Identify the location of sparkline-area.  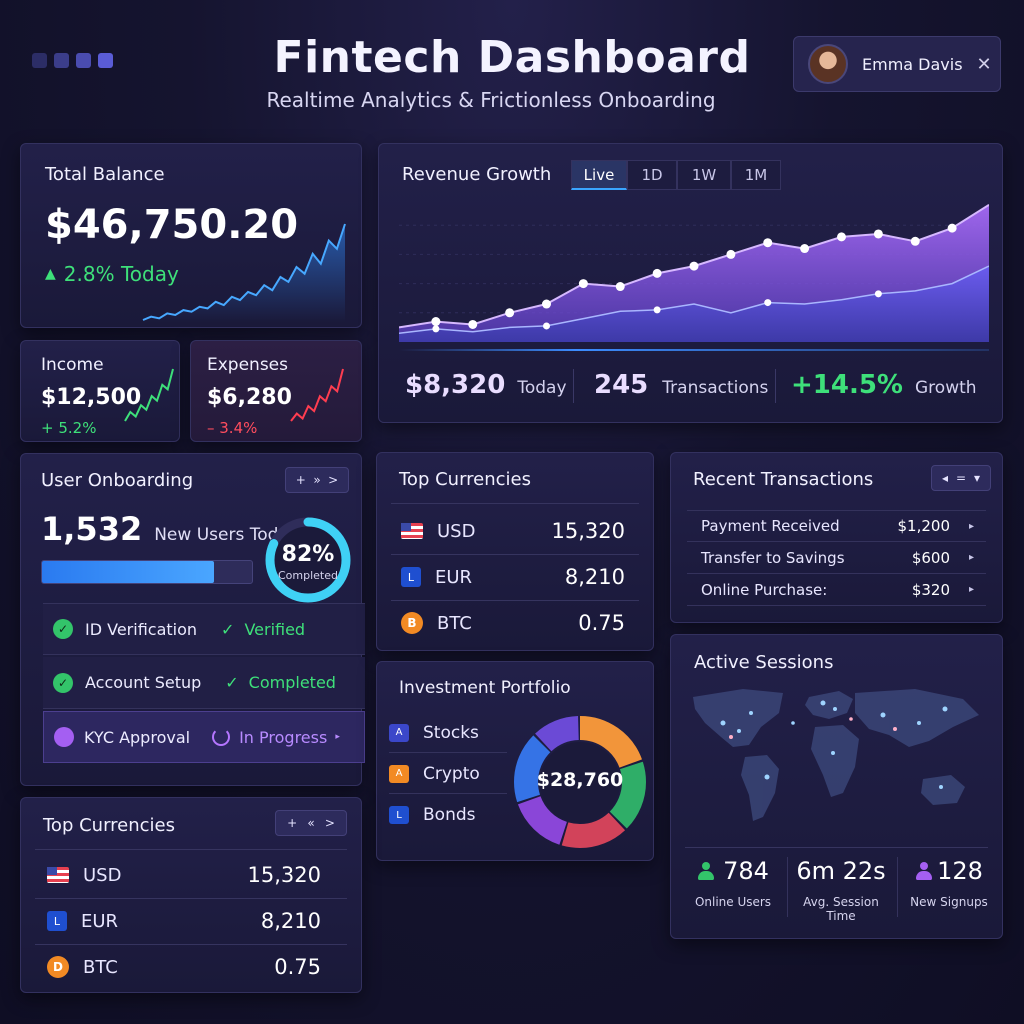
(244, 273).